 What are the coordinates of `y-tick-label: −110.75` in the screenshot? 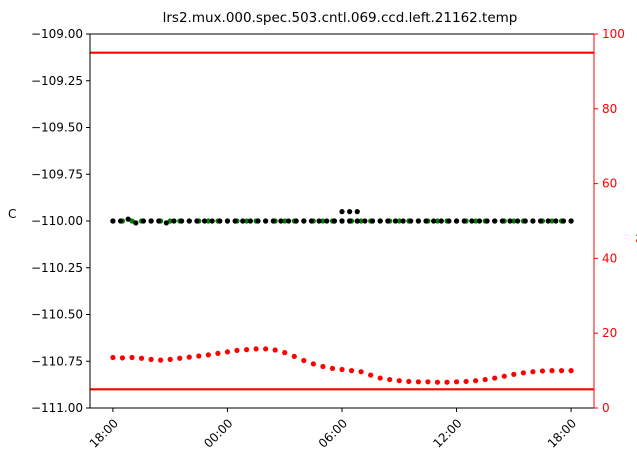 It's located at (57, 361).